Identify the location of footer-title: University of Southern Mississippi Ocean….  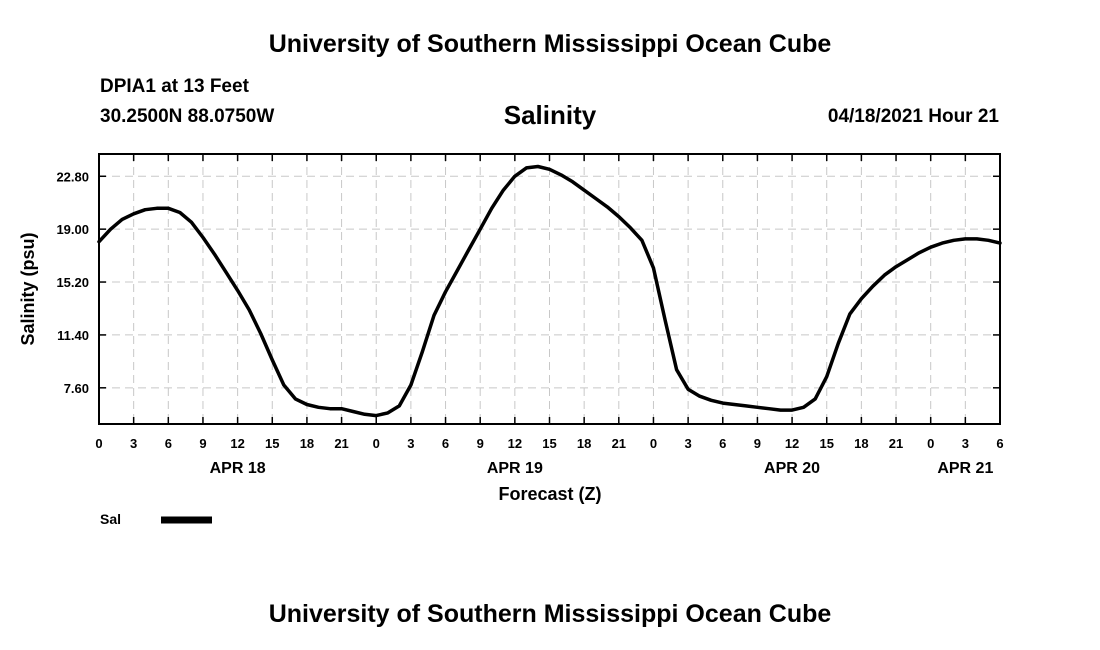
(550, 614).